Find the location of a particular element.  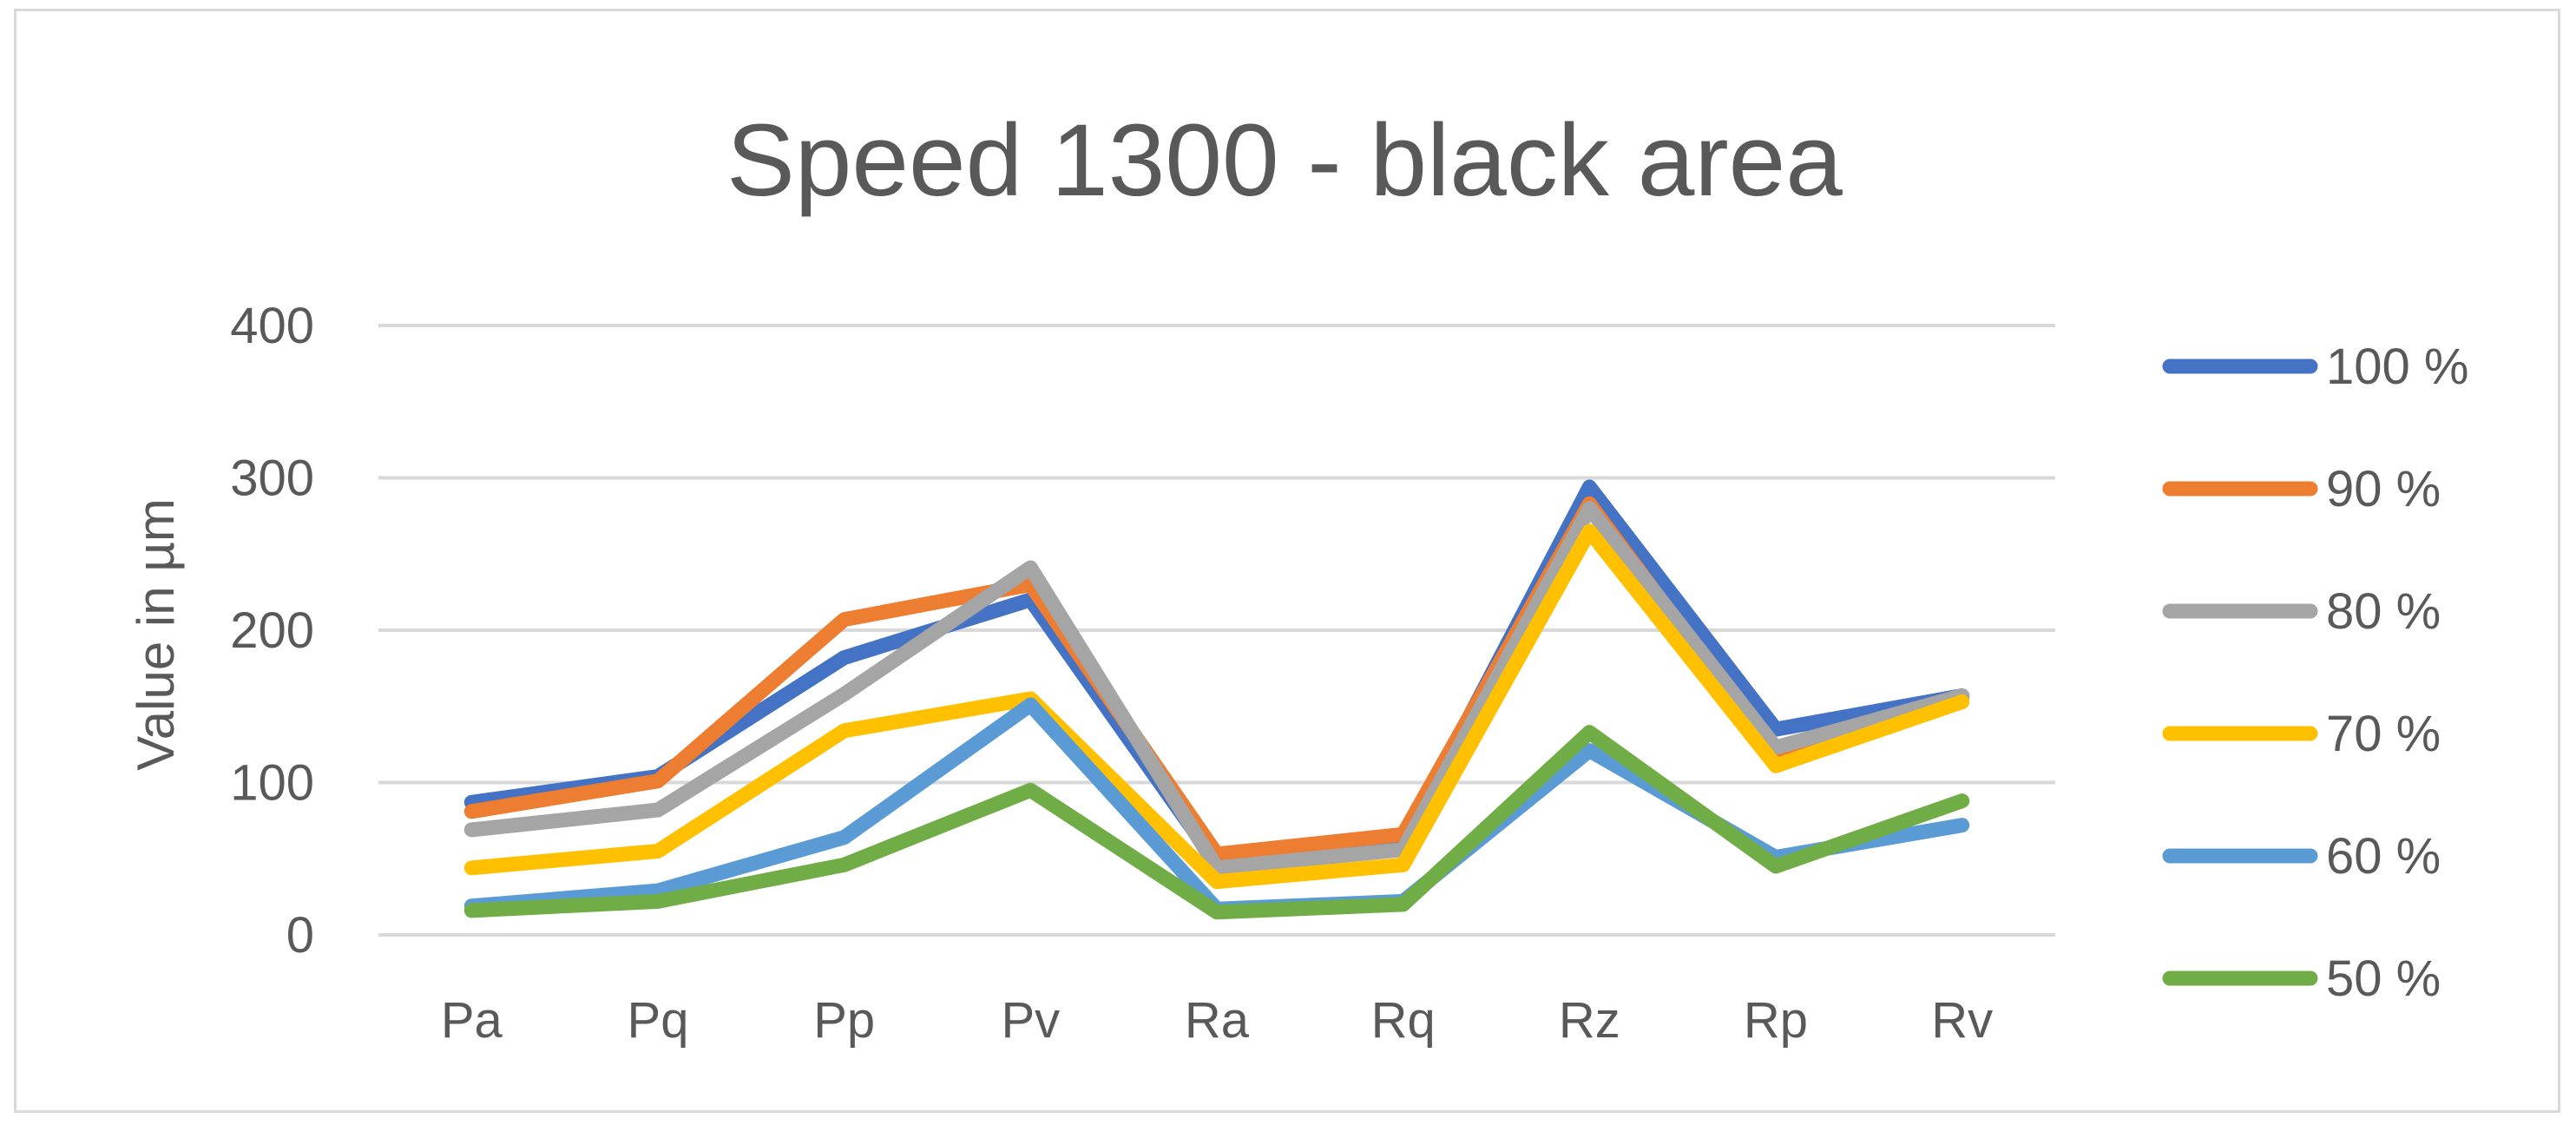

y-tick-label: 400 is located at coordinates (272, 326).